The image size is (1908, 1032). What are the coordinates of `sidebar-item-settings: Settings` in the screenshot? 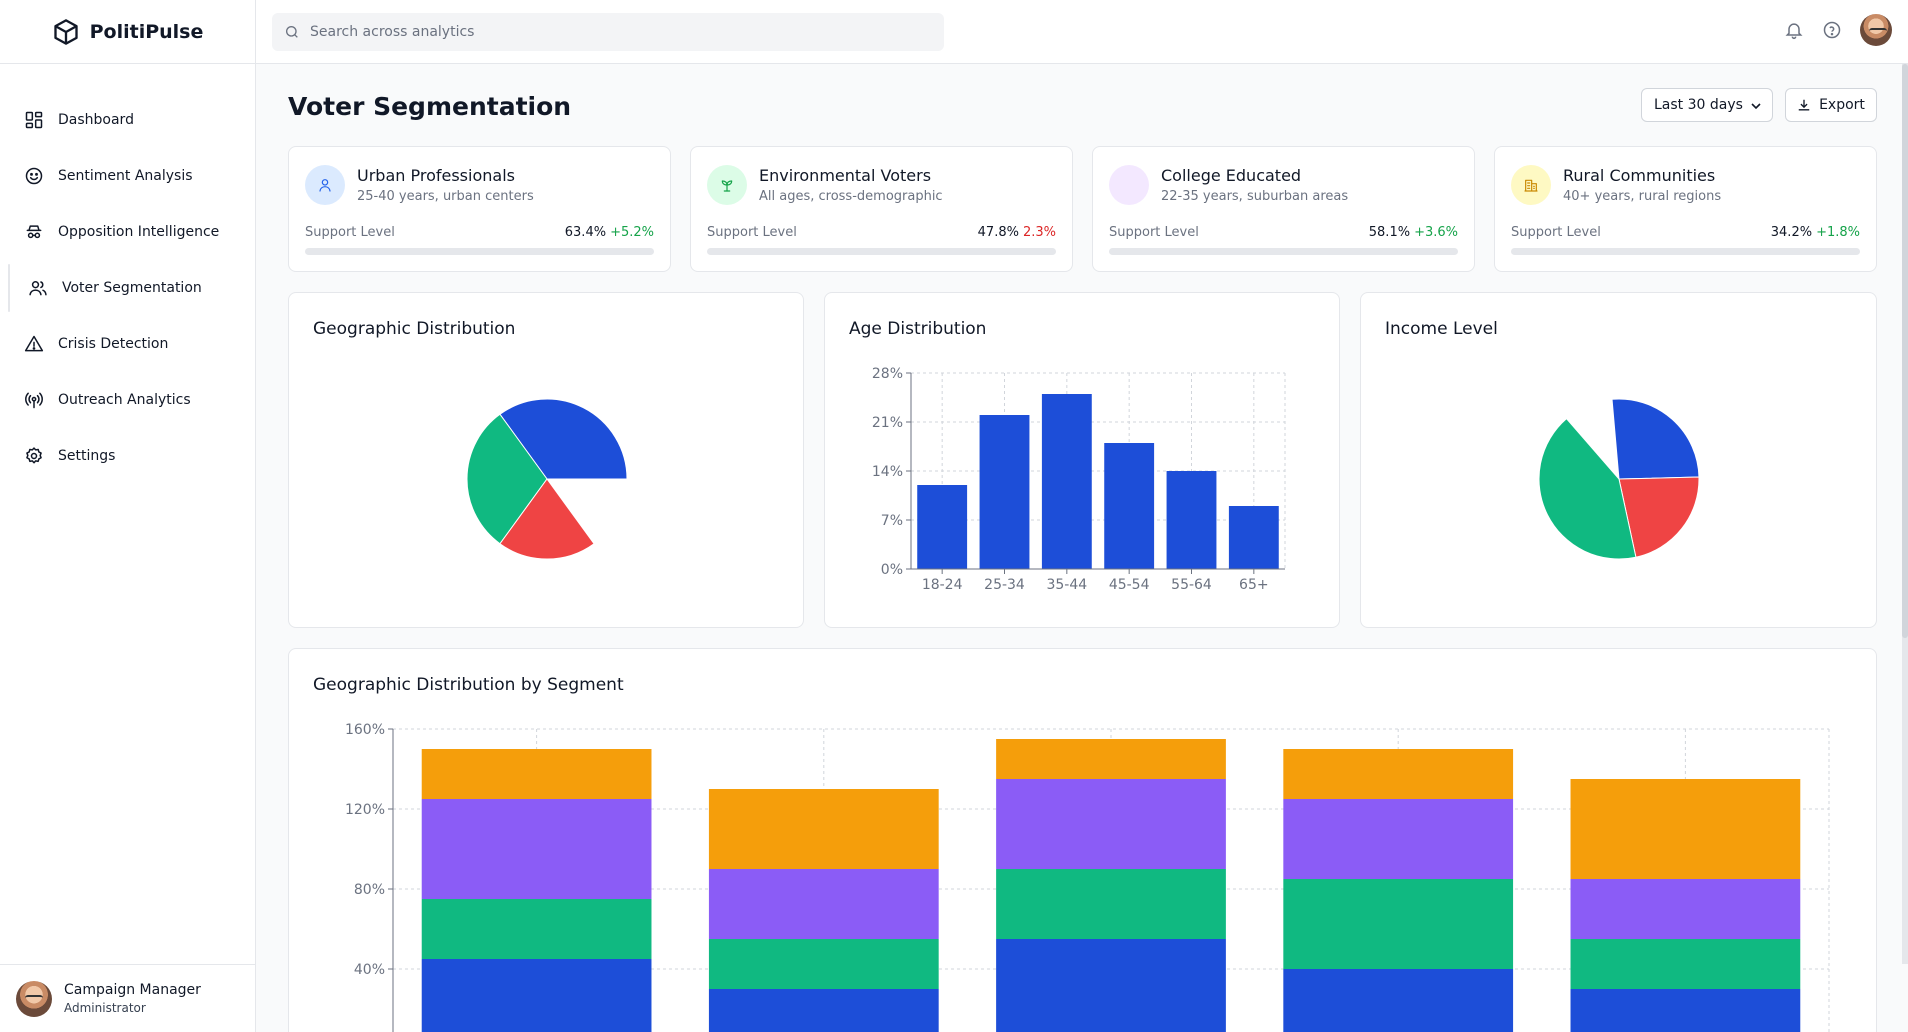 It's located at (127, 456).